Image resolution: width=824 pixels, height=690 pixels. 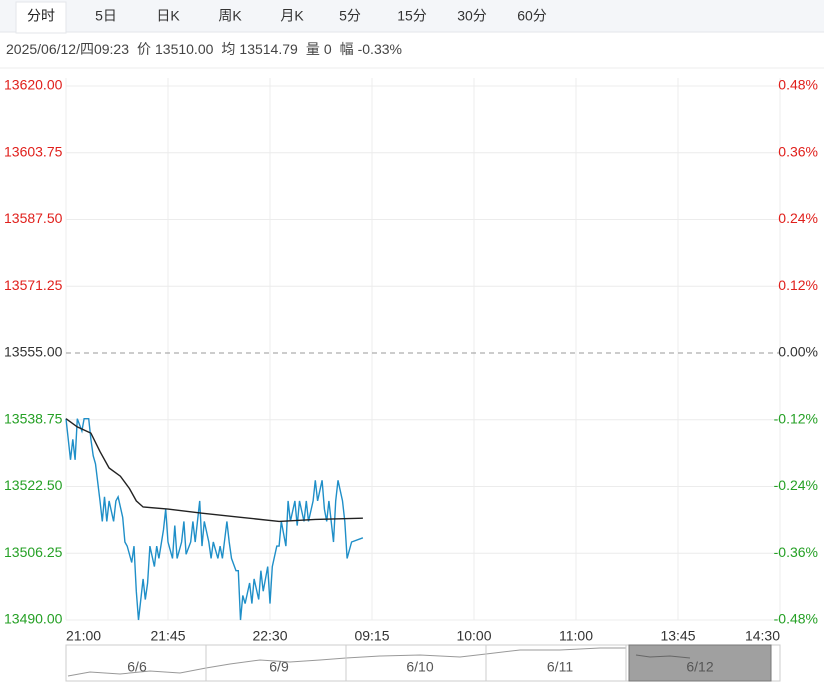 What do you see at coordinates (796, 552) in the screenshot?
I see `y2-tick-label: -0.36%` at bounding box center [796, 552].